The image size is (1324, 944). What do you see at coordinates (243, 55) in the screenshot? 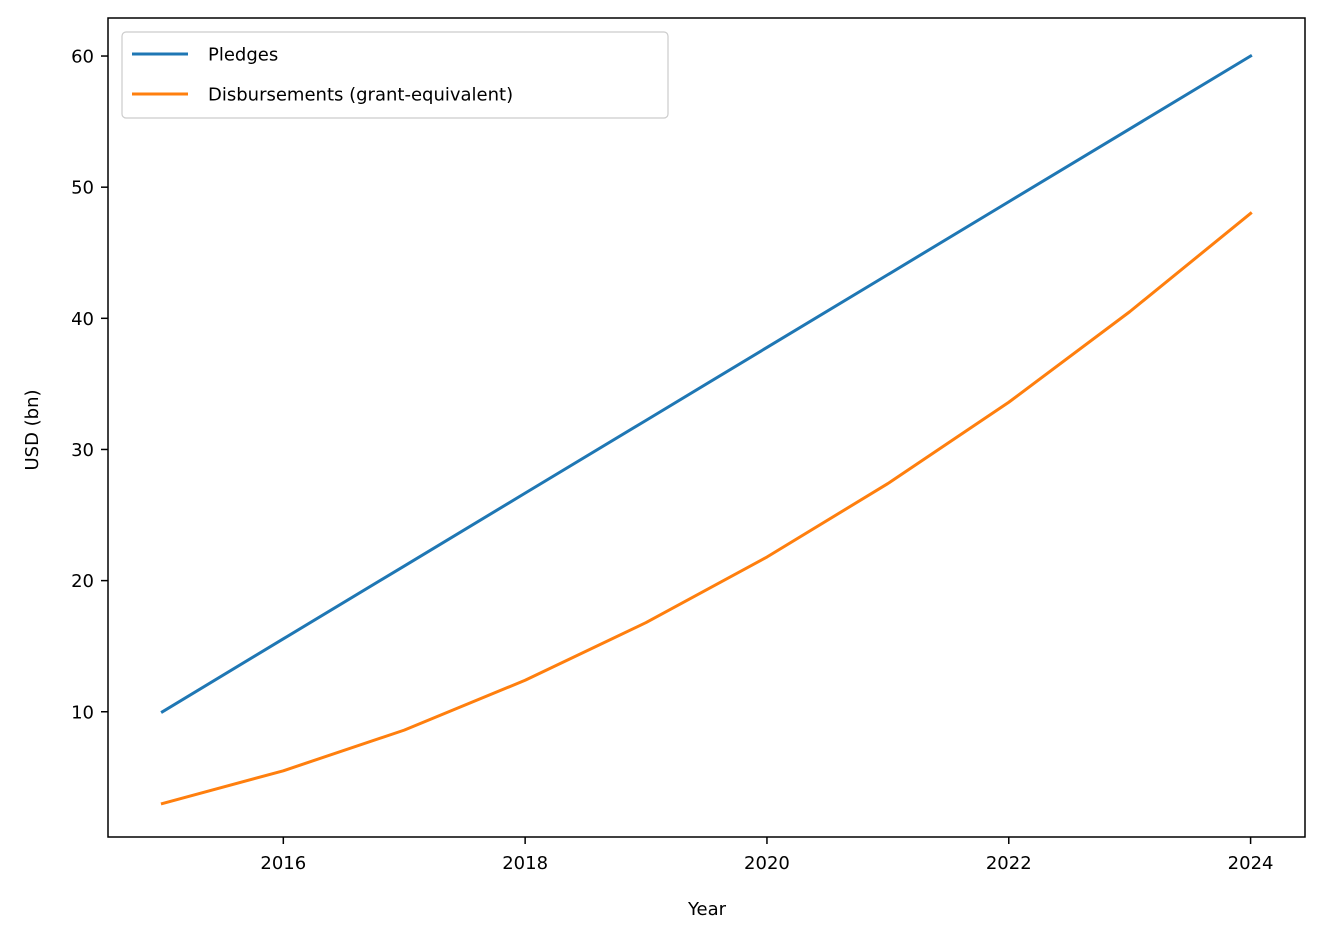
I see `legend-label-0: Pledges` at bounding box center [243, 55].